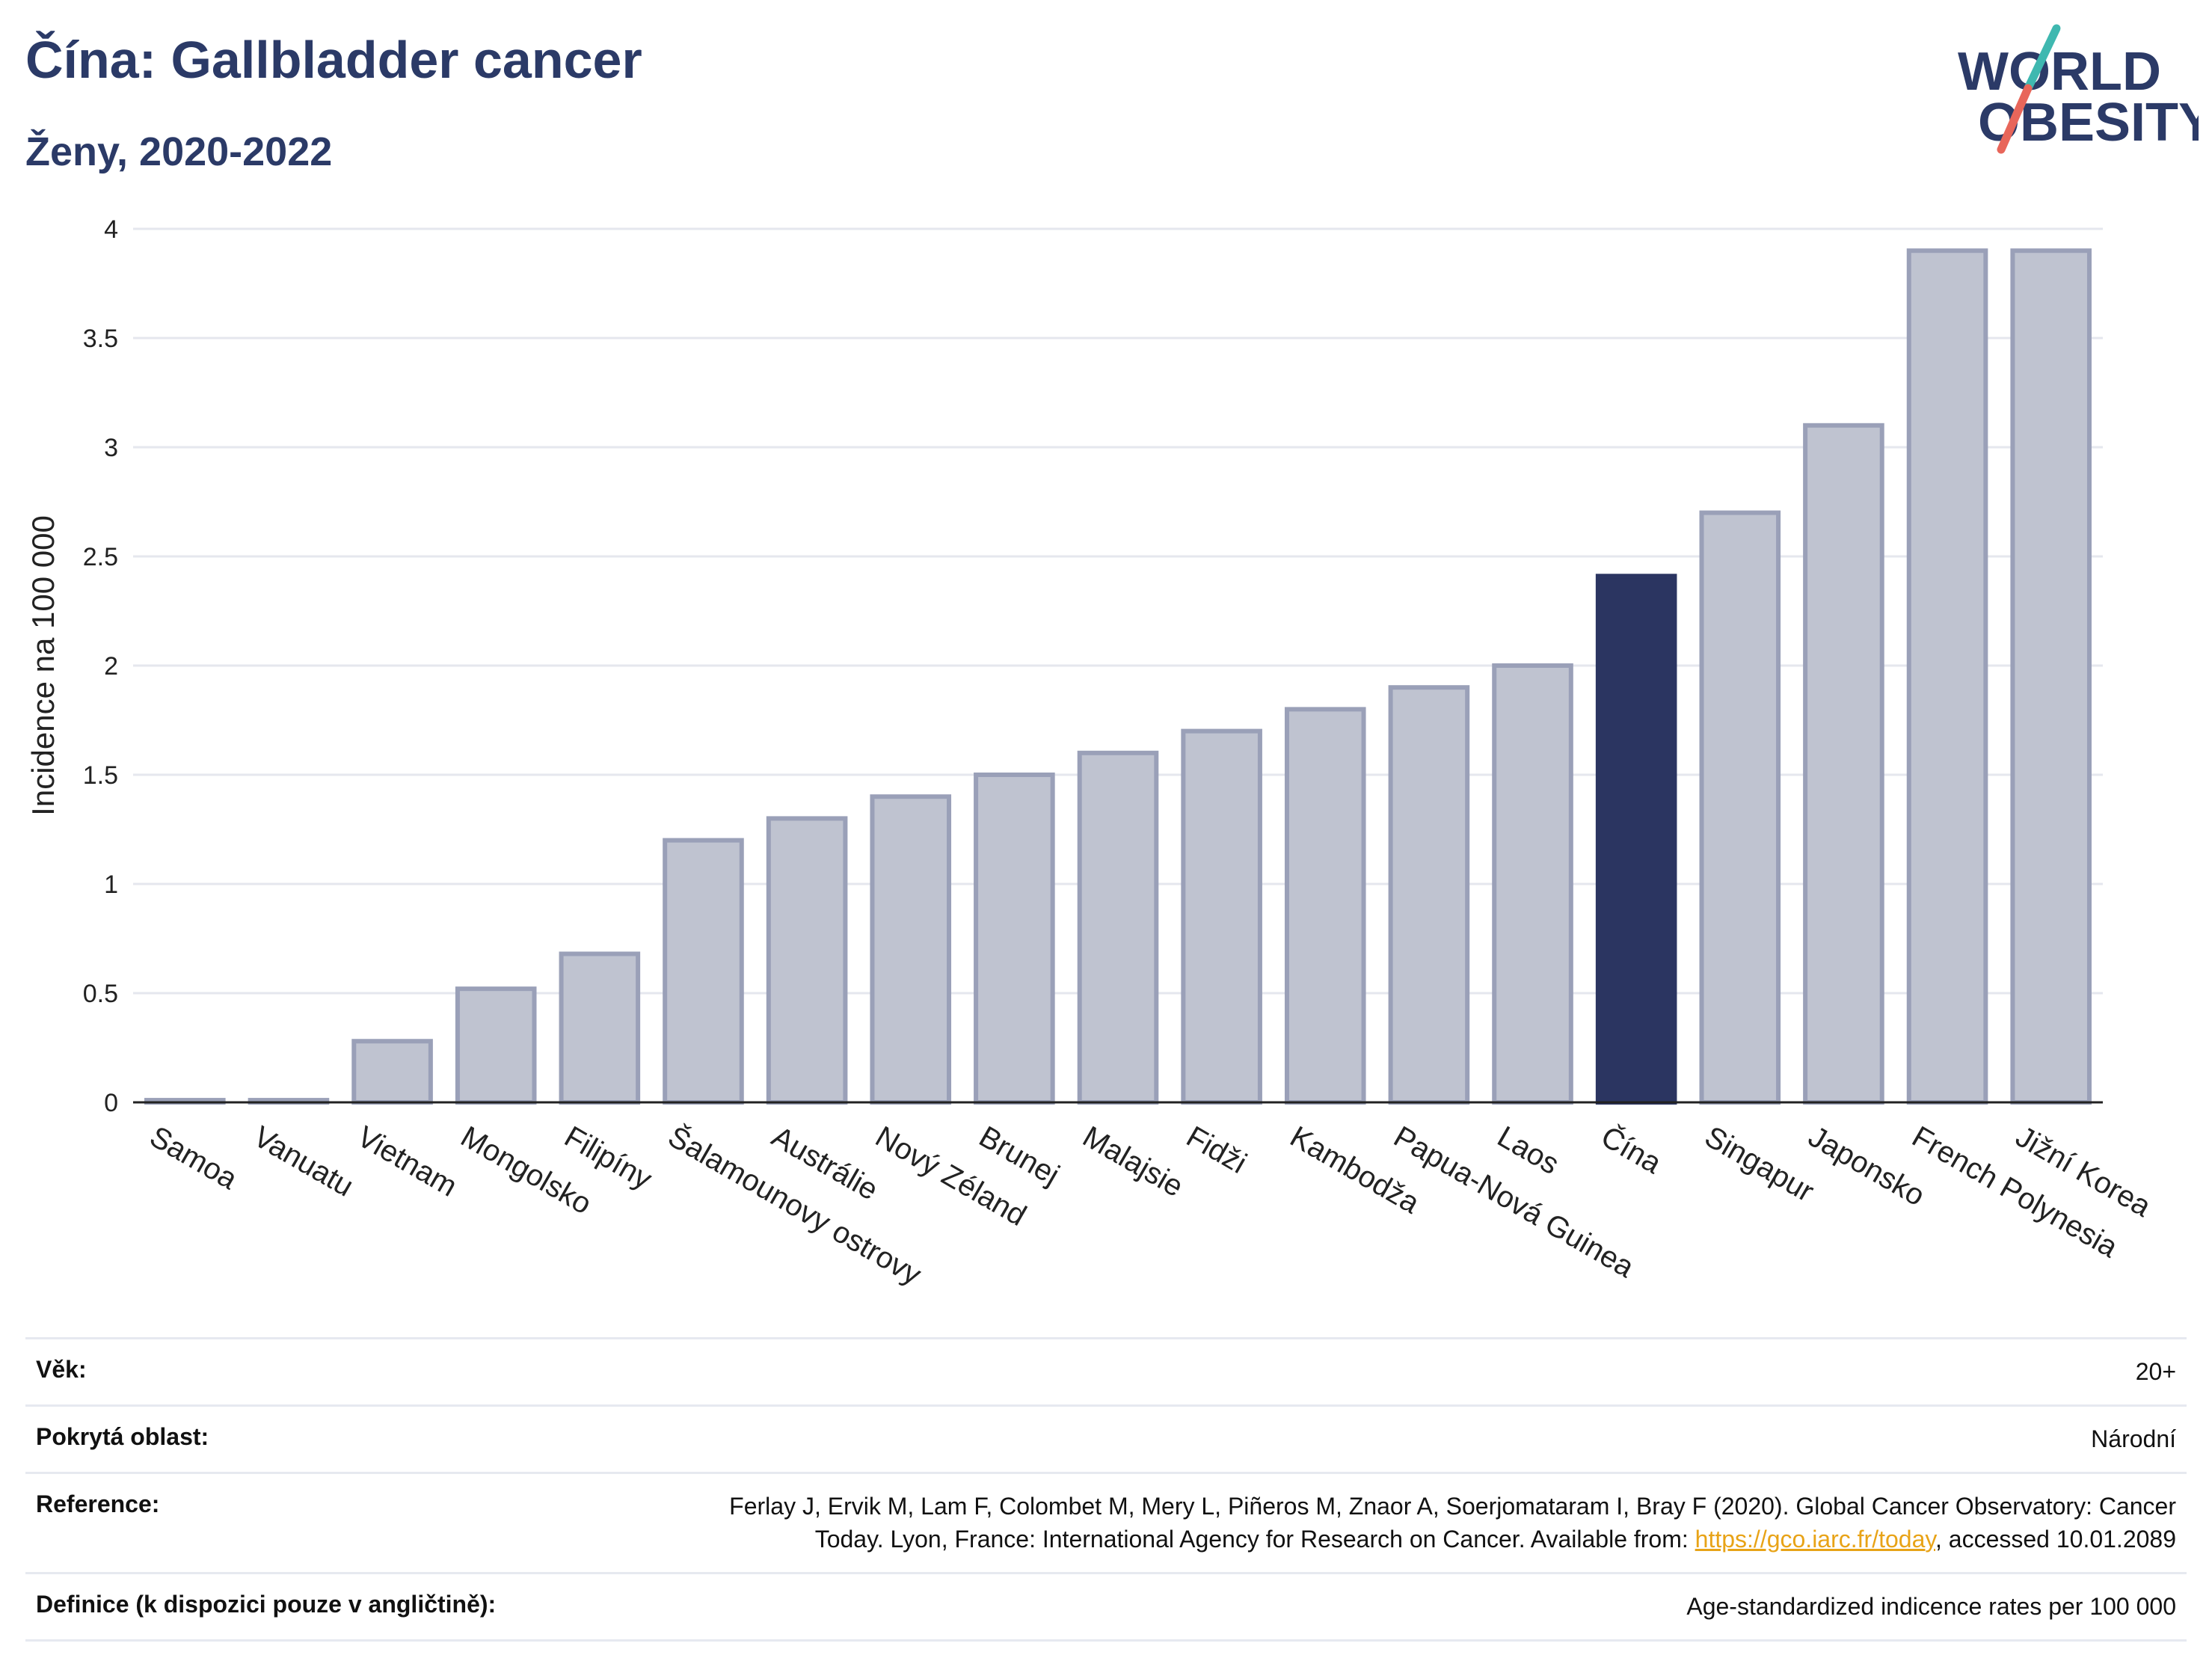 The image size is (2212, 1655). I want to click on chart-subtitle: Ženy, 2020-2022, so click(179, 151).